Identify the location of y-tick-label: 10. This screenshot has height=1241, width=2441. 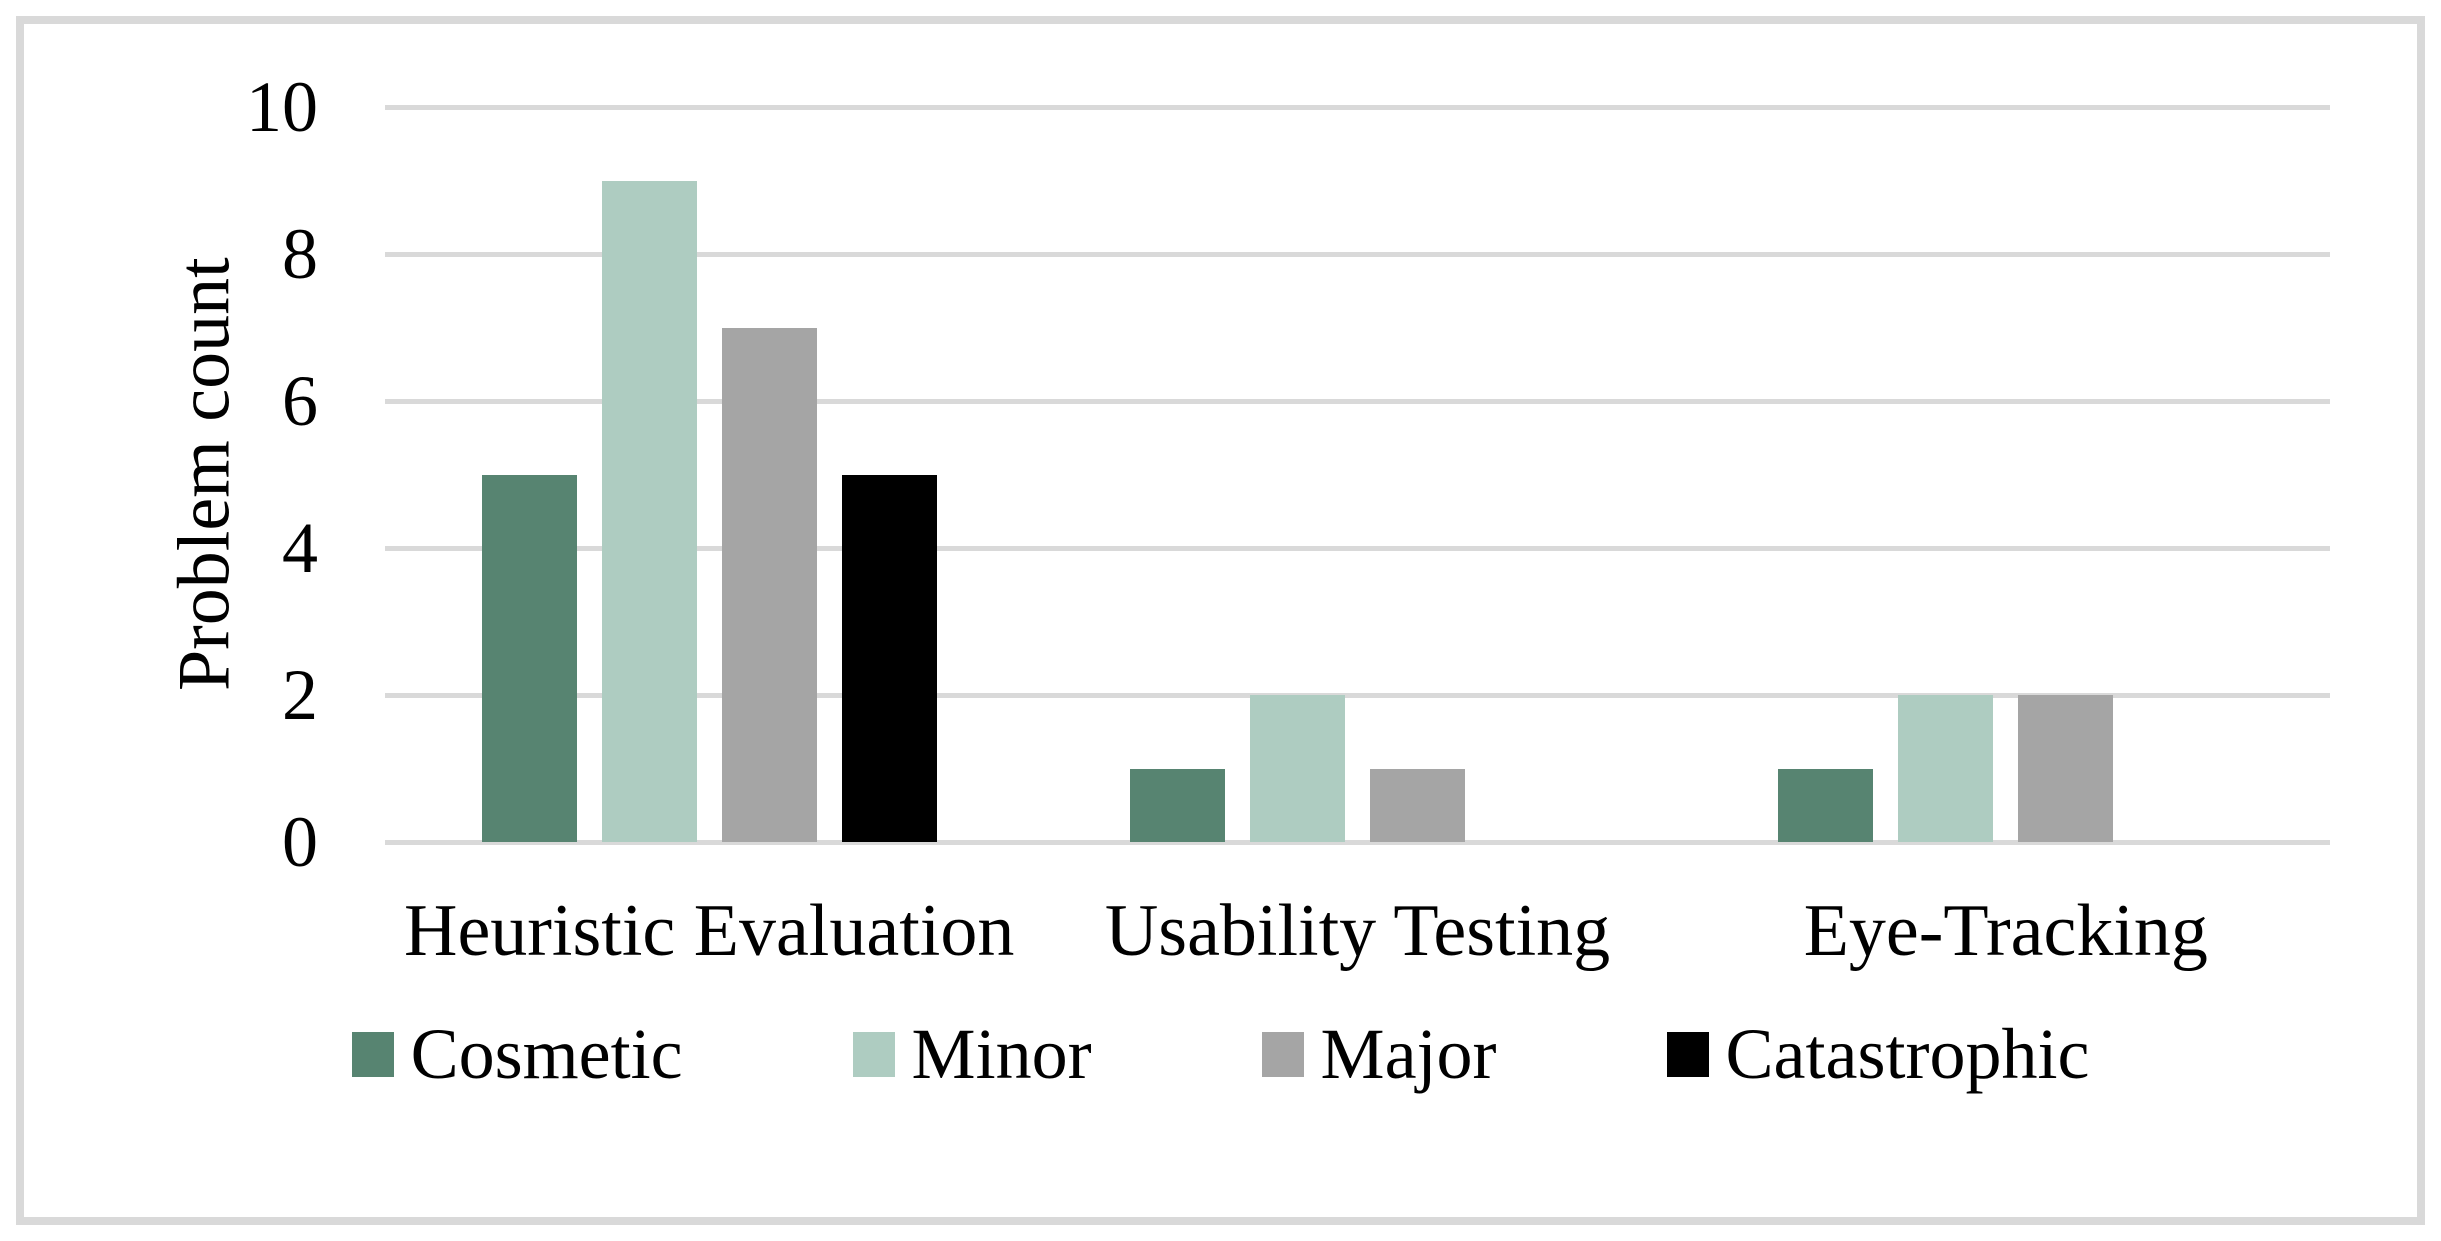
(282, 107).